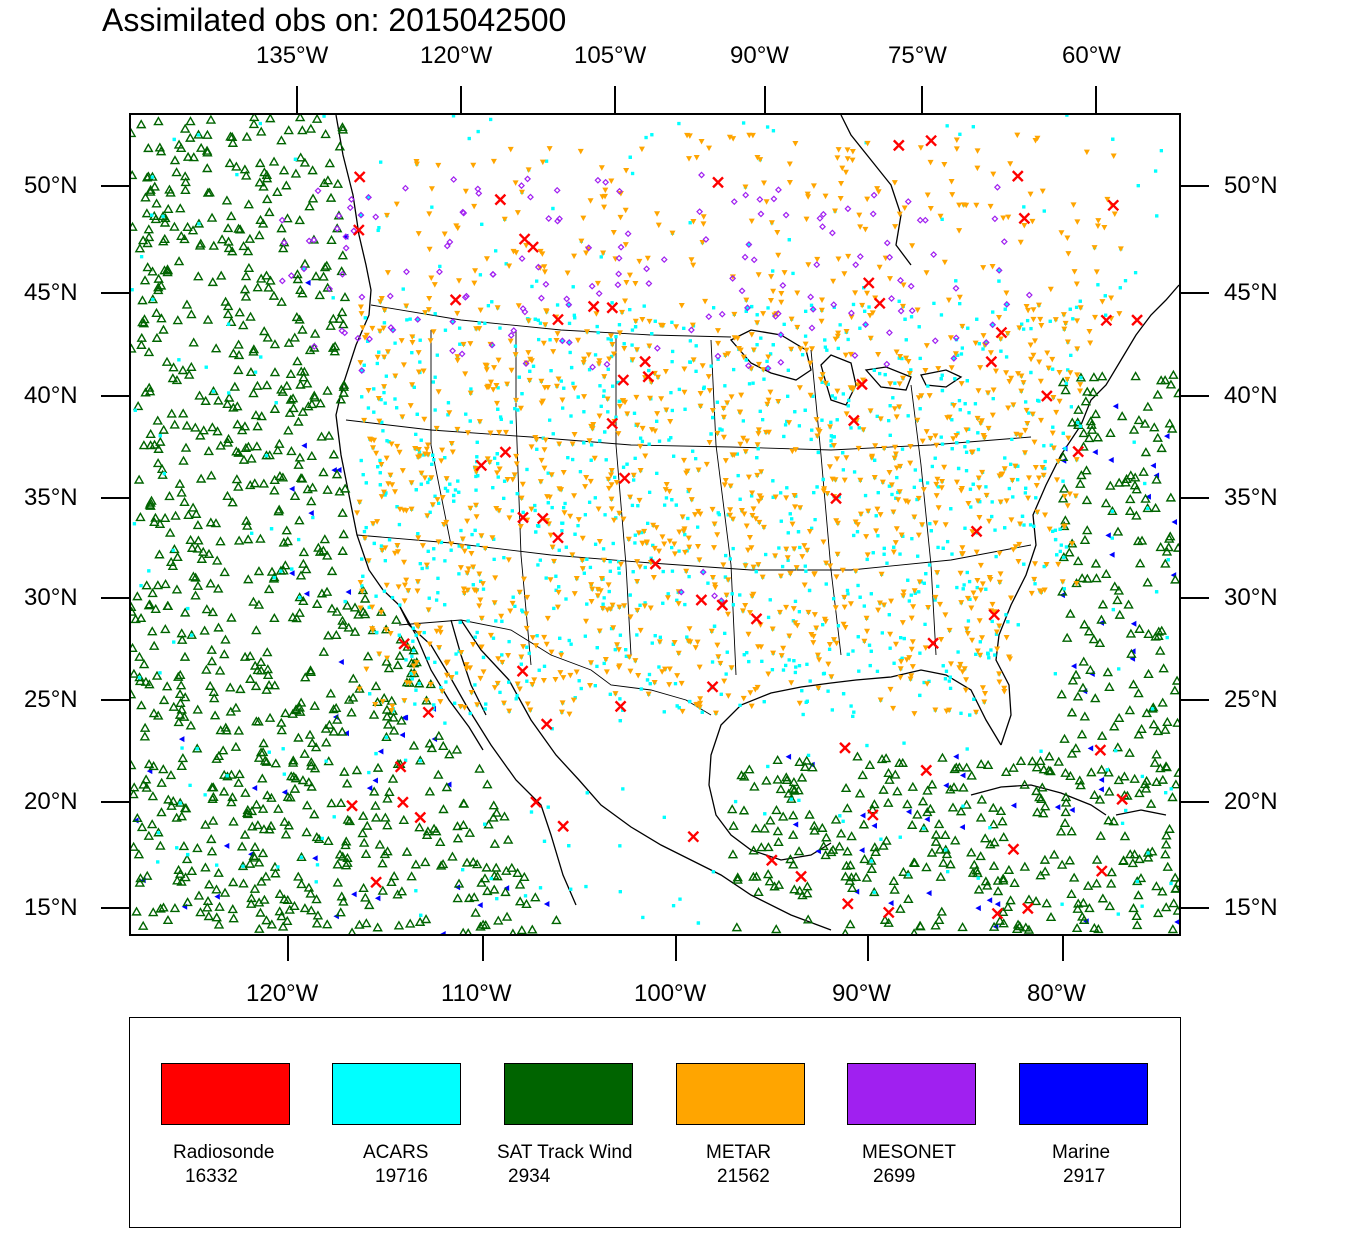 The width and height of the screenshot is (1350, 1250). Describe the element at coordinates (1251, 699) in the screenshot. I see `right-lat-label-25n: 25°N` at that location.